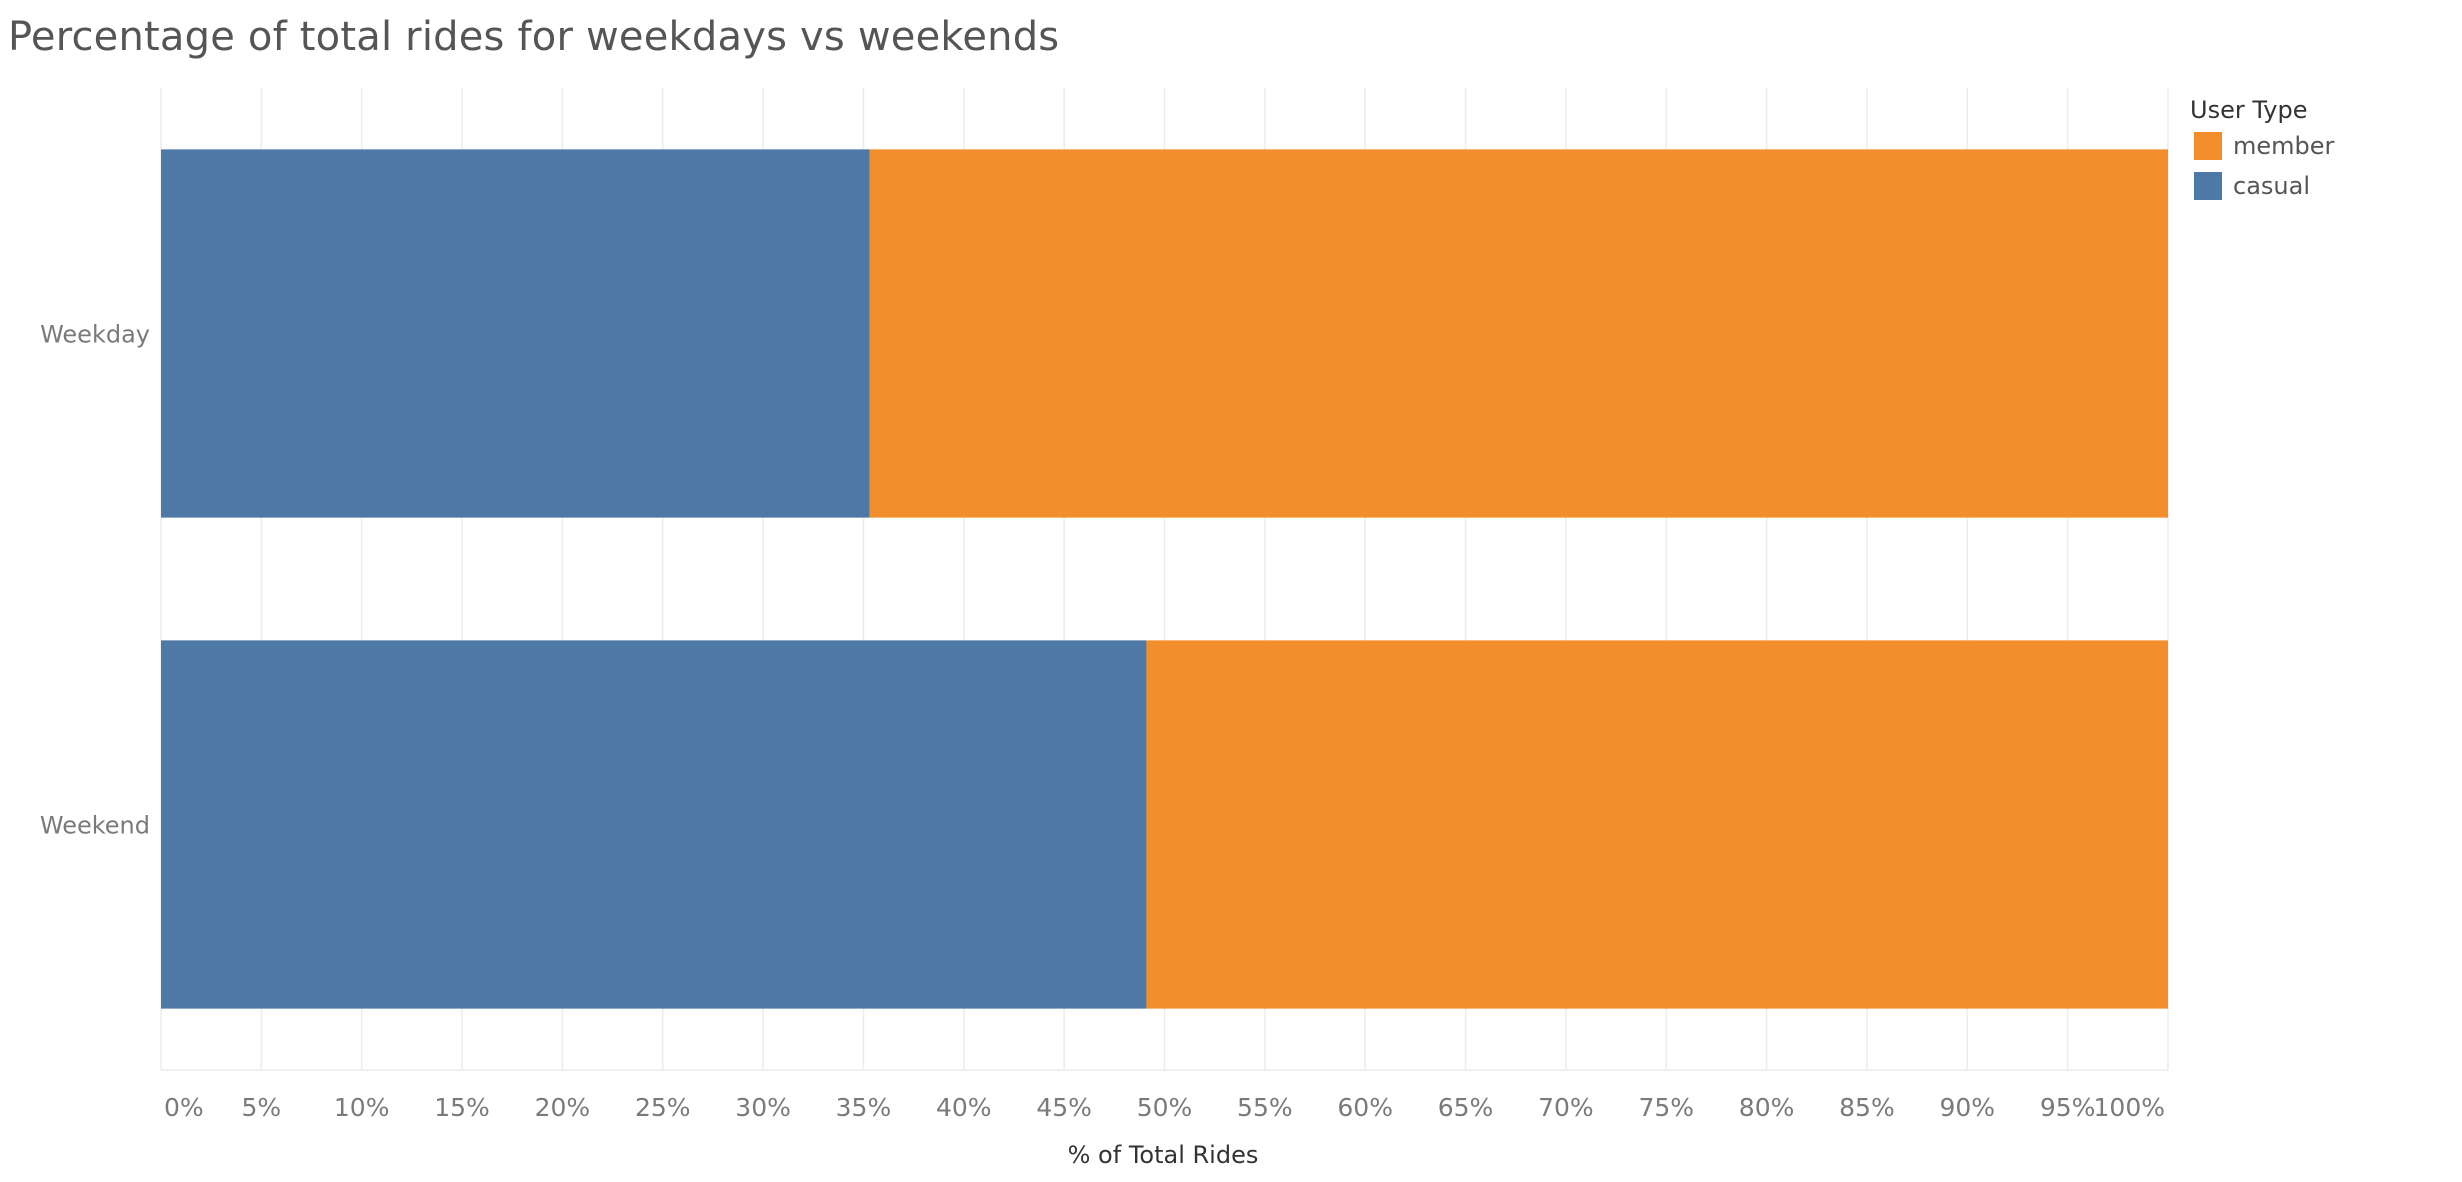  What do you see at coordinates (95, 826) in the screenshot?
I see `category-label: Weekend` at bounding box center [95, 826].